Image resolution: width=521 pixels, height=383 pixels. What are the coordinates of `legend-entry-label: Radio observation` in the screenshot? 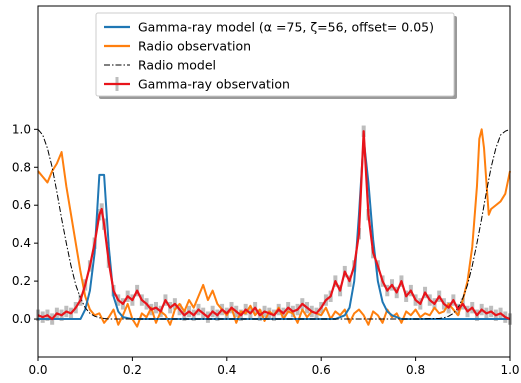 It's located at (194, 46).